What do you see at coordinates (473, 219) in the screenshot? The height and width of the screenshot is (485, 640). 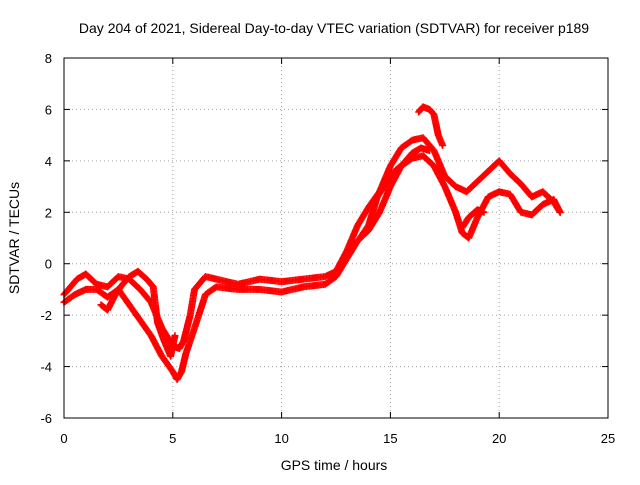 I see `series-track-f` at bounding box center [473, 219].